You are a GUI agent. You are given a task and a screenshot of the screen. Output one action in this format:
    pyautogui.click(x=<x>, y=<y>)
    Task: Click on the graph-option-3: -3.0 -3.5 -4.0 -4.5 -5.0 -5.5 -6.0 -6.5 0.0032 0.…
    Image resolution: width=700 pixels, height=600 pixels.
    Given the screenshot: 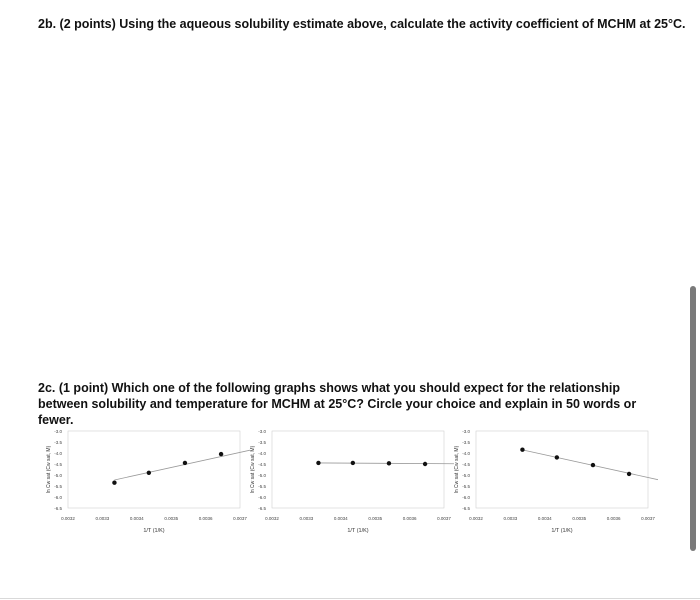 What is the action you would take?
    pyautogui.click(x=553, y=485)
    